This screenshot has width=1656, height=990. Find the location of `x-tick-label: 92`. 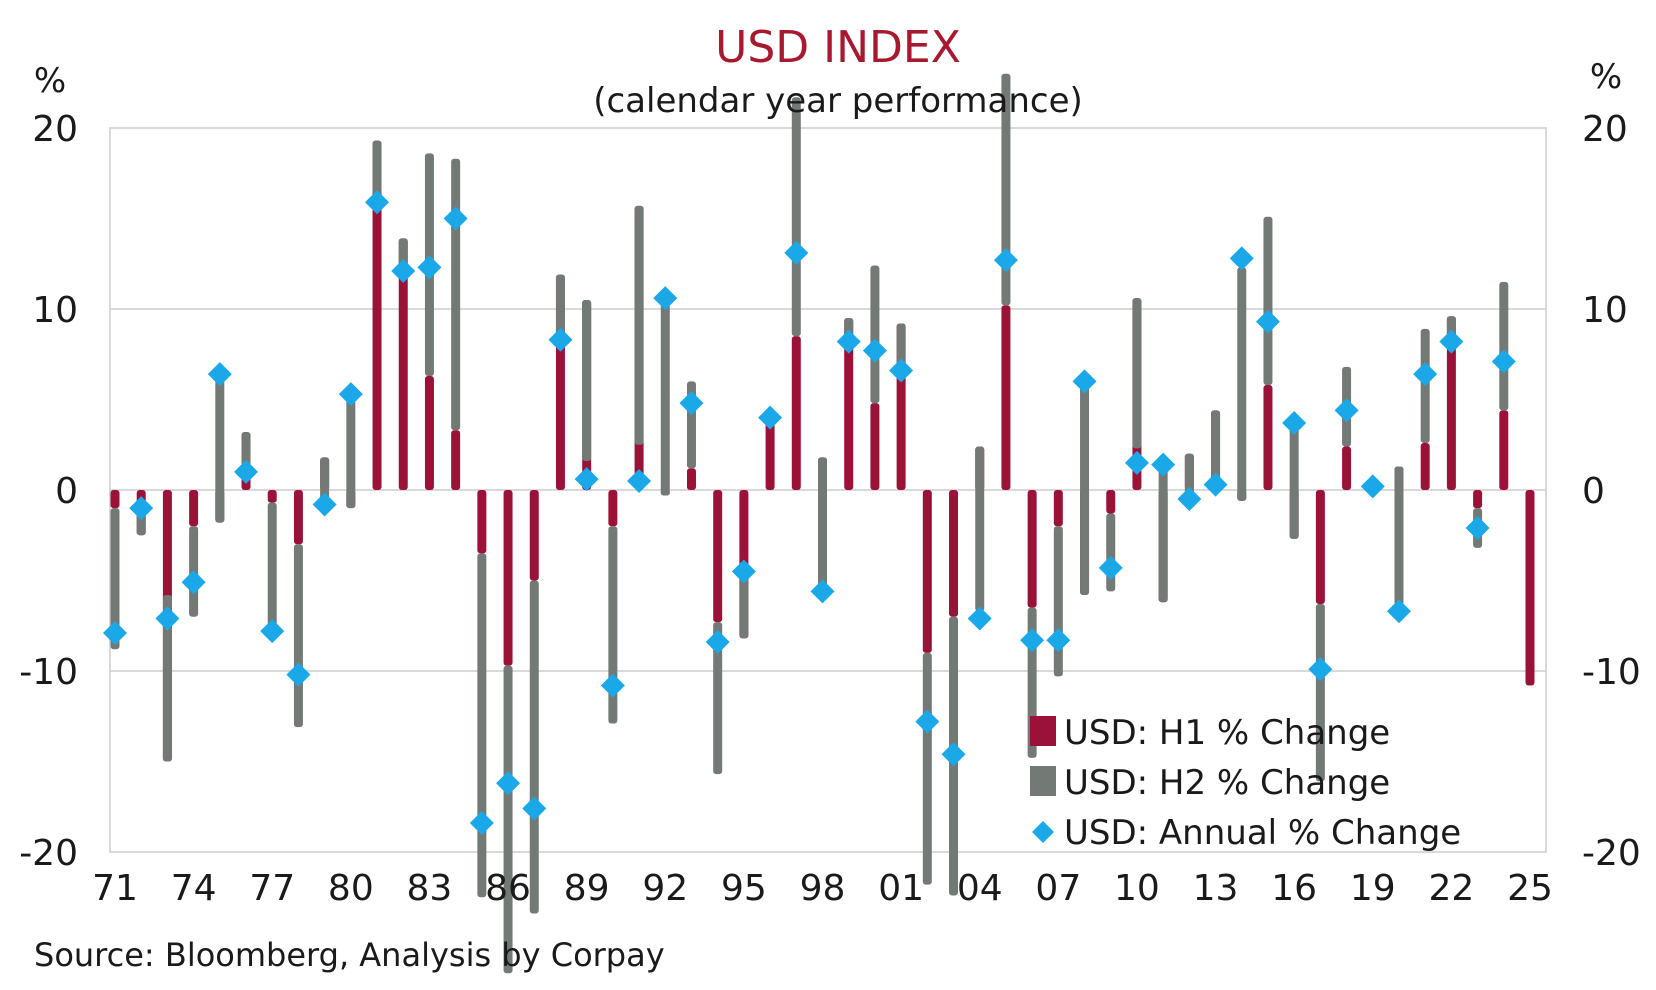

x-tick-label: 92 is located at coordinates (665, 888).